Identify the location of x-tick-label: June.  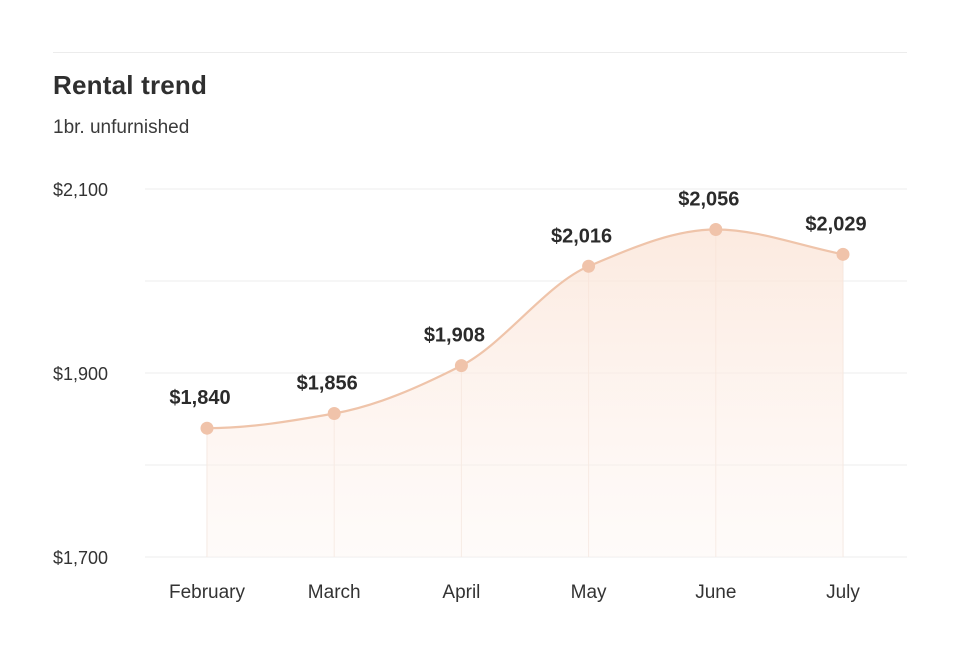
(715, 592).